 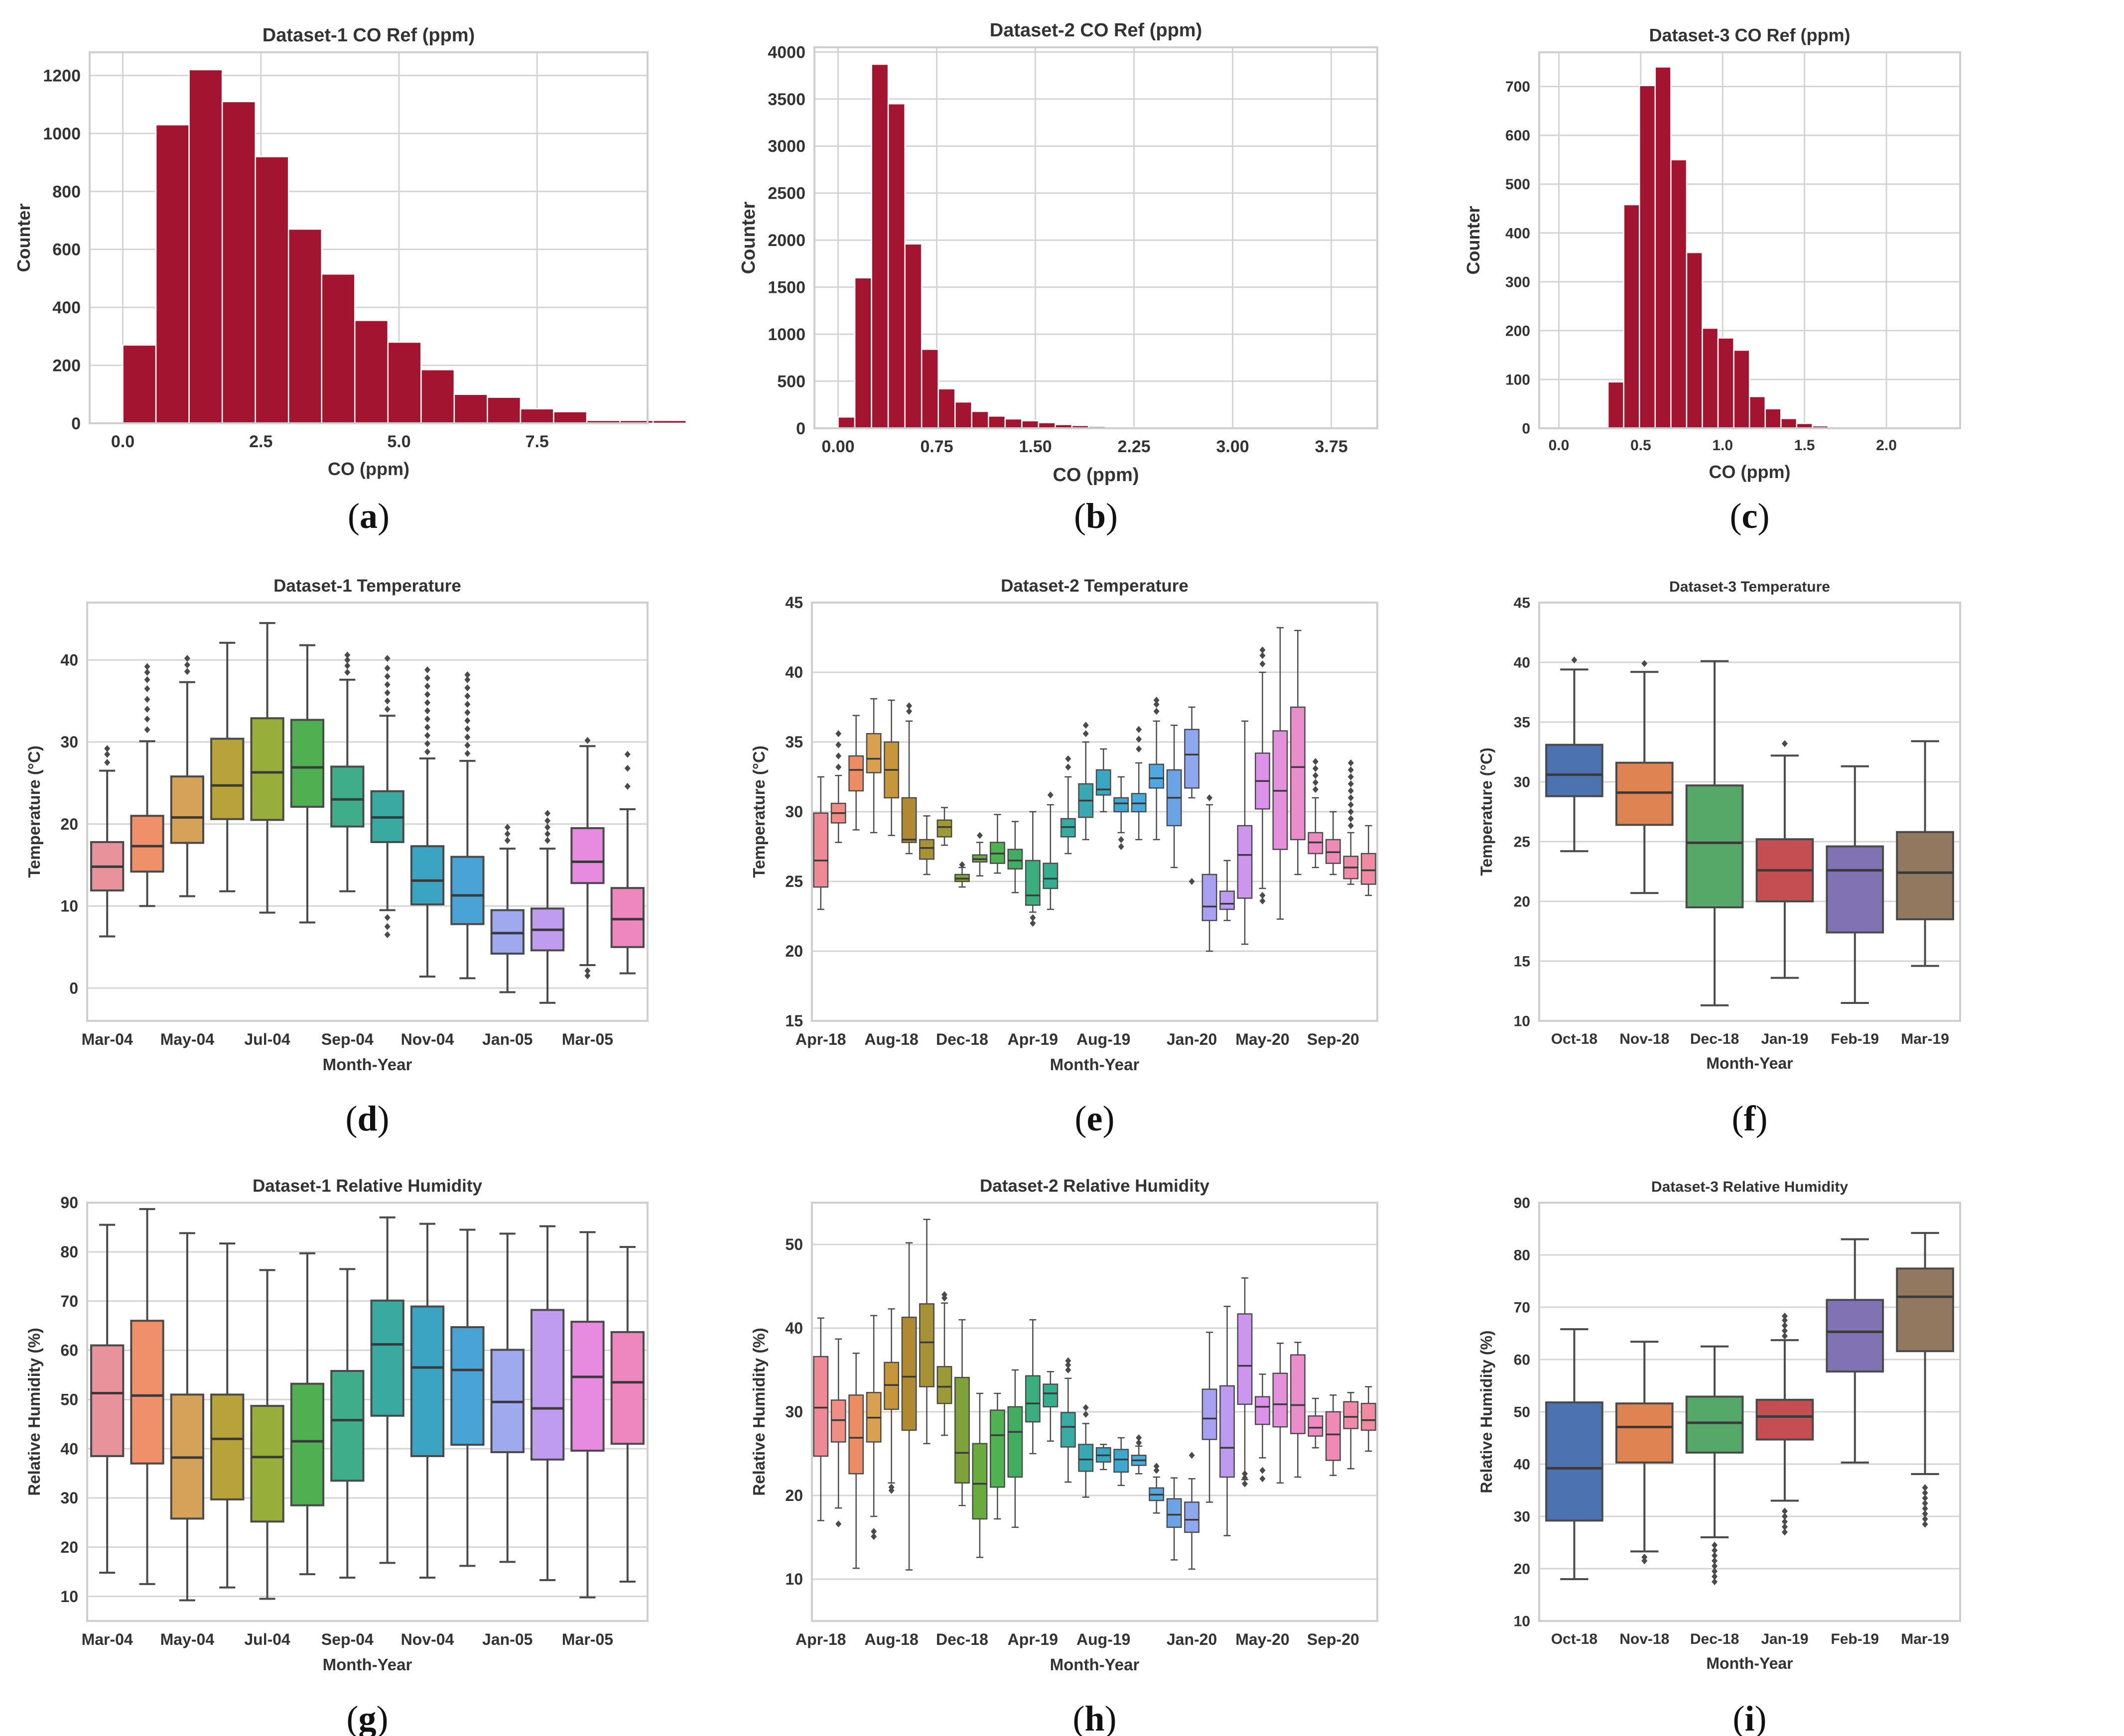 What do you see at coordinates (1644, 1639) in the screenshot?
I see `x-tick-label: Nov-18` at bounding box center [1644, 1639].